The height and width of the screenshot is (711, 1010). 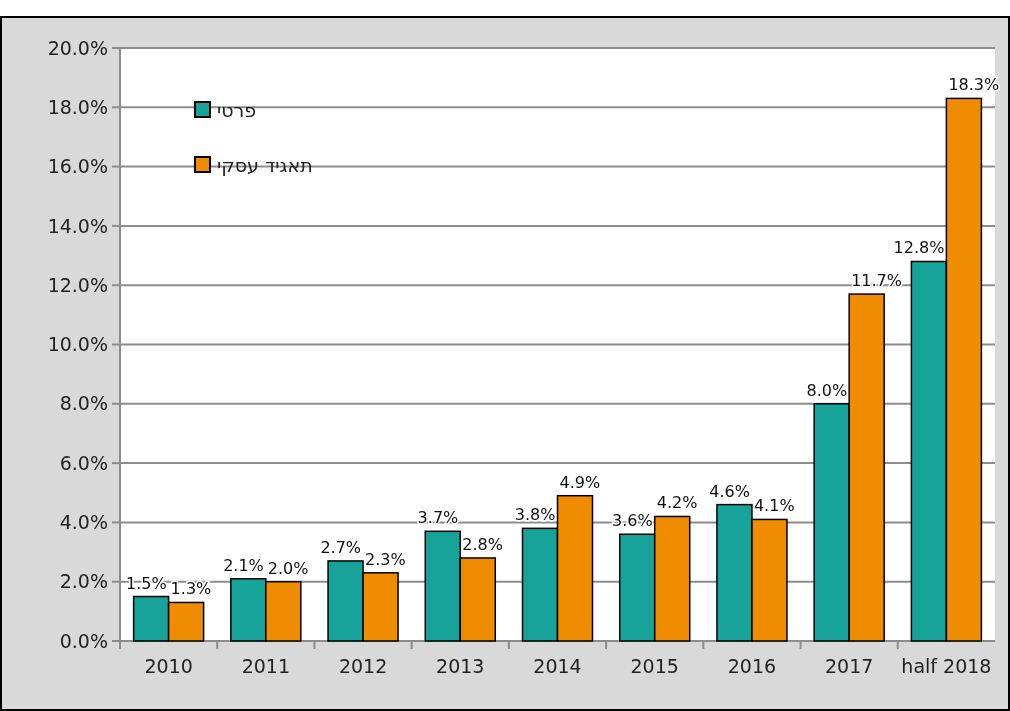 I want to click on data-label: 3.8%, so click(x=535, y=515).